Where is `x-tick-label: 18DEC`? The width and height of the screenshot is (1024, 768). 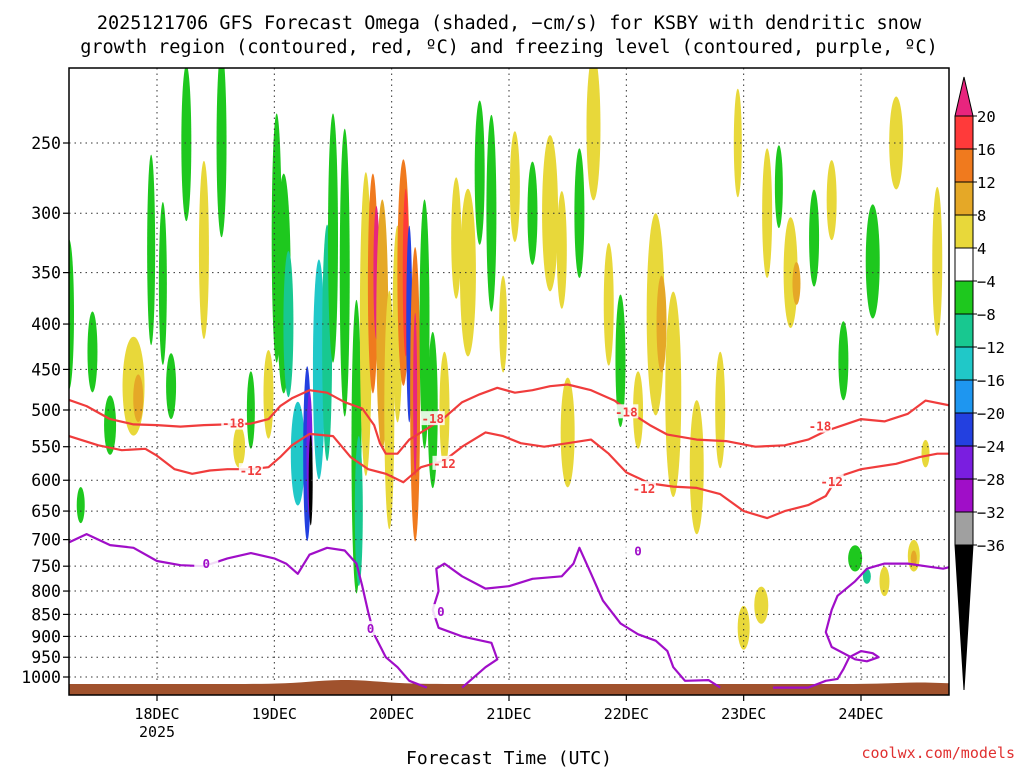
x-tick-label: 18DEC is located at coordinates (156, 714).